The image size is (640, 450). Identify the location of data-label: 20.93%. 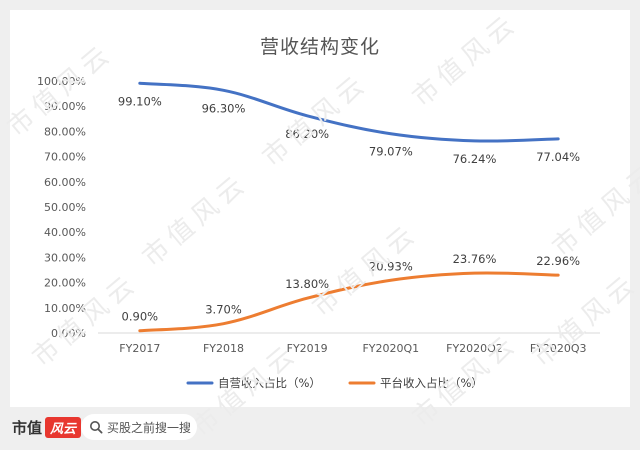
(391, 266).